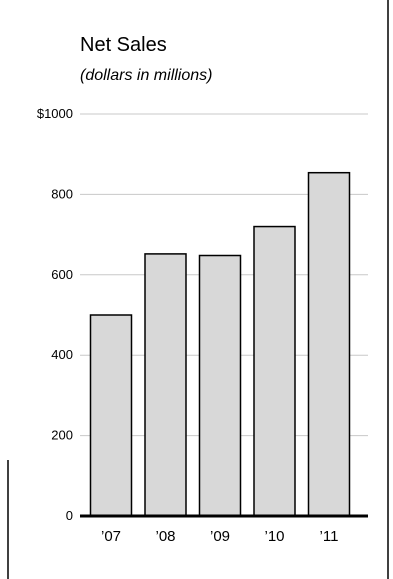 The image size is (393, 579). Describe the element at coordinates (62, 354) in the screenshot. I see `y-tick-label: 400` at that location.